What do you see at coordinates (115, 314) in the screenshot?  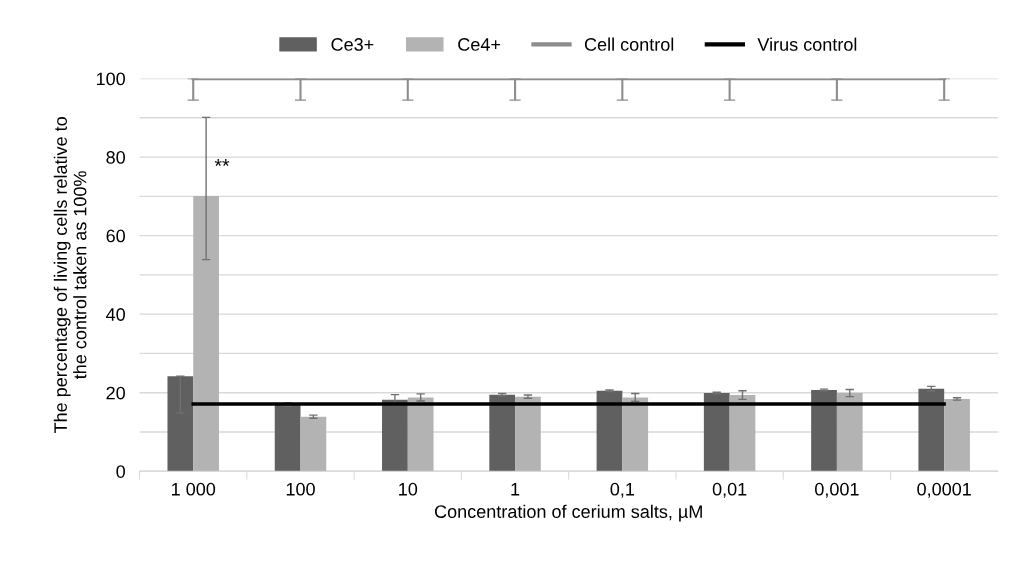 I see `y-tick-label: 40` at bounding box center [115, 314].